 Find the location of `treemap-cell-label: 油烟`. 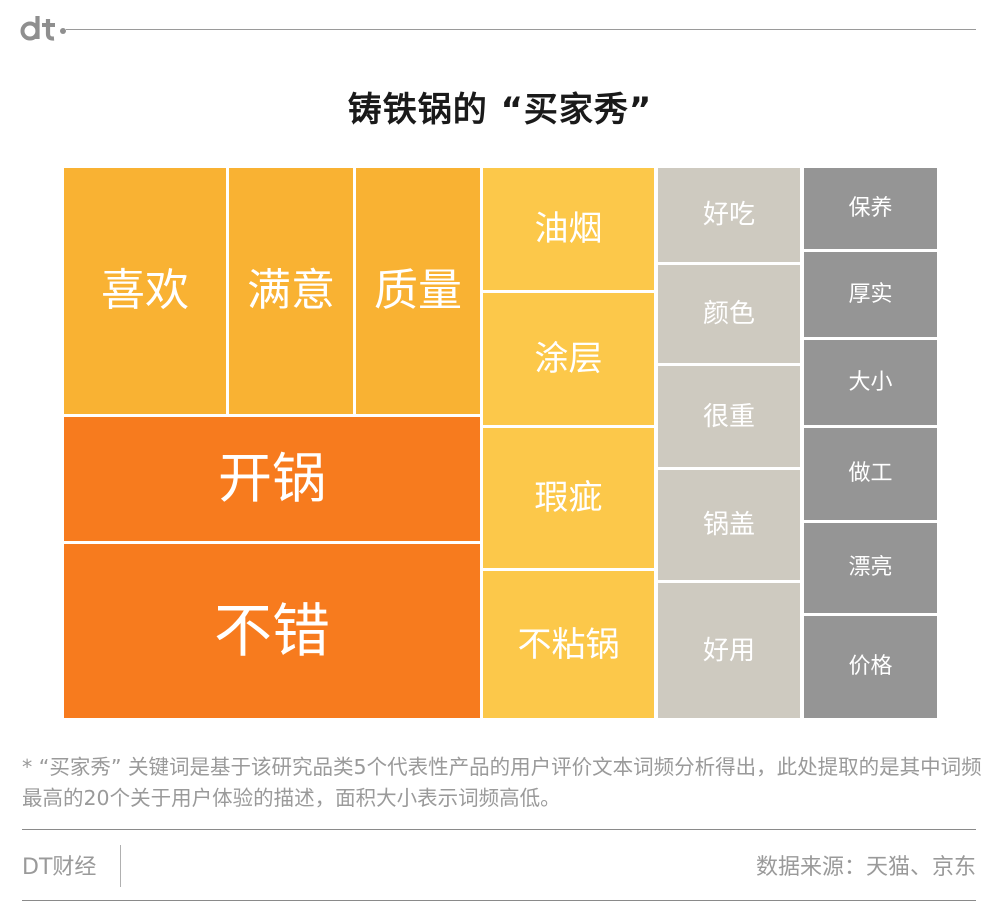

treemap-cell-label: 油烟 is located at coordinates (568, 229).